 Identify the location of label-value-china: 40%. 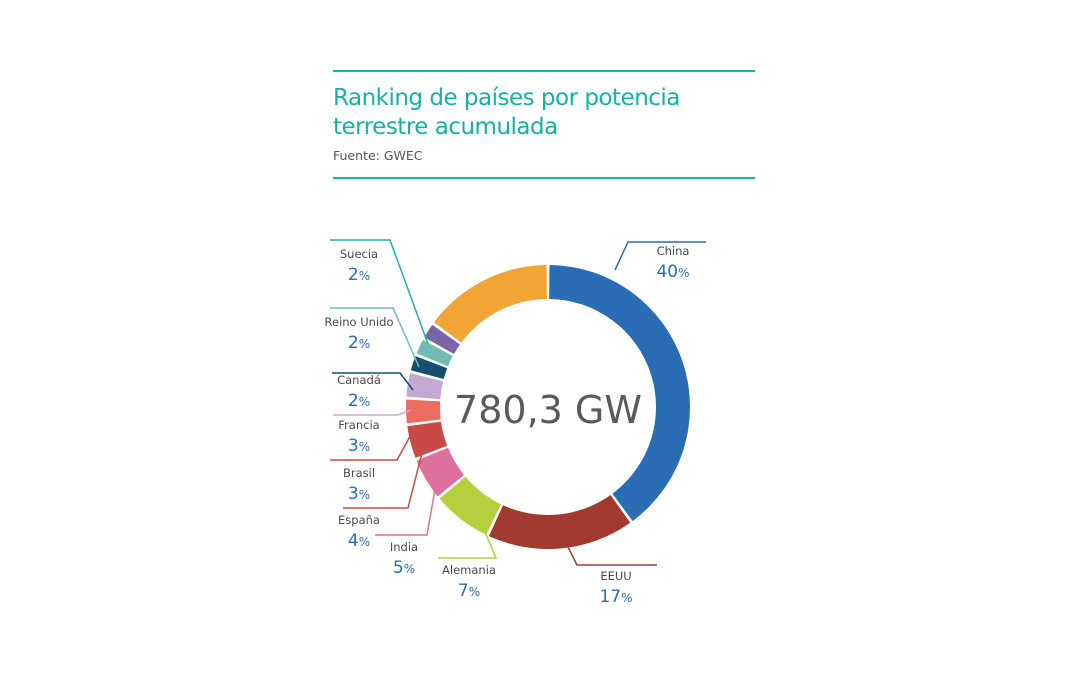
(672, 272).